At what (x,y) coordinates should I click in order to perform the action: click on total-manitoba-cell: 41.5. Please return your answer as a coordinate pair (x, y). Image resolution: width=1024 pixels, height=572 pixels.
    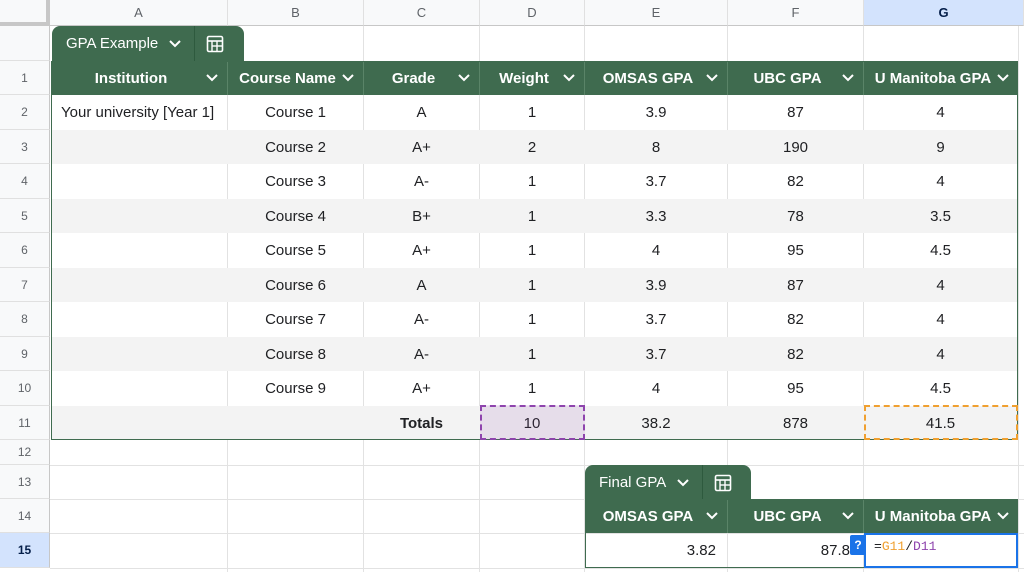
    Looking at the image, I should click on (940, 423).